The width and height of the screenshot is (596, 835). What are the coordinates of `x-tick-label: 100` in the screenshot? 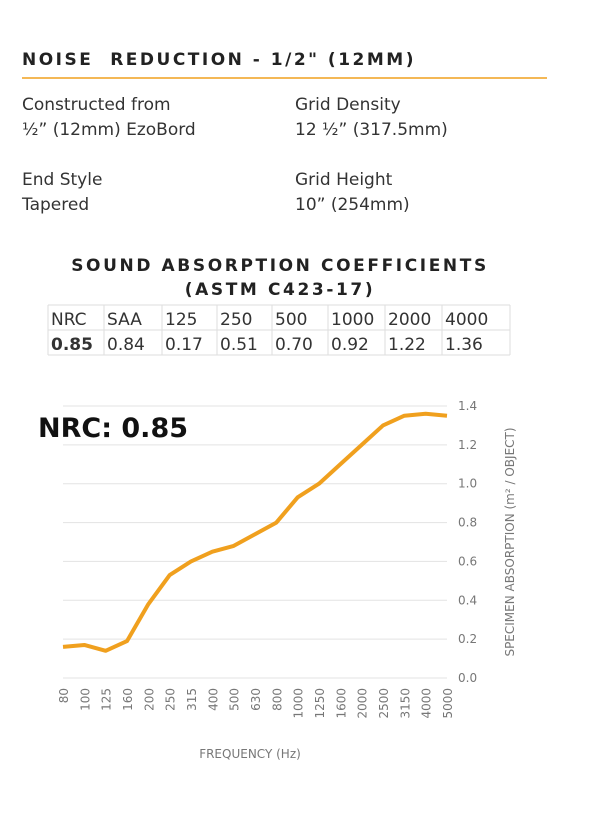 It's located at (85, 699).